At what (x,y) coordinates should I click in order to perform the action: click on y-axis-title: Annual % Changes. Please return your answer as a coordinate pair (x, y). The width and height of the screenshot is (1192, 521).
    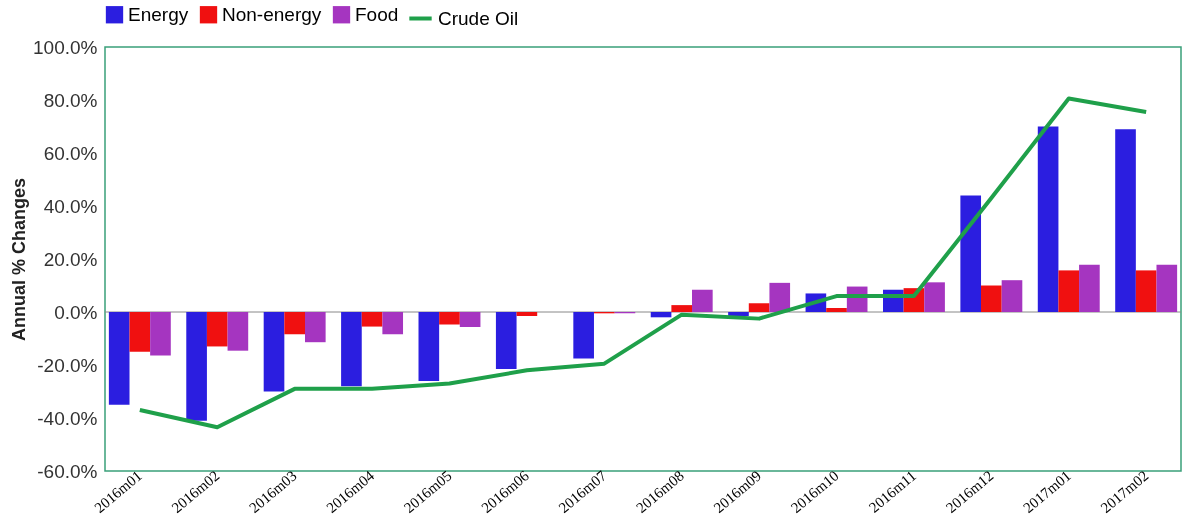
    Looking at the image, I should click on (19, 259).